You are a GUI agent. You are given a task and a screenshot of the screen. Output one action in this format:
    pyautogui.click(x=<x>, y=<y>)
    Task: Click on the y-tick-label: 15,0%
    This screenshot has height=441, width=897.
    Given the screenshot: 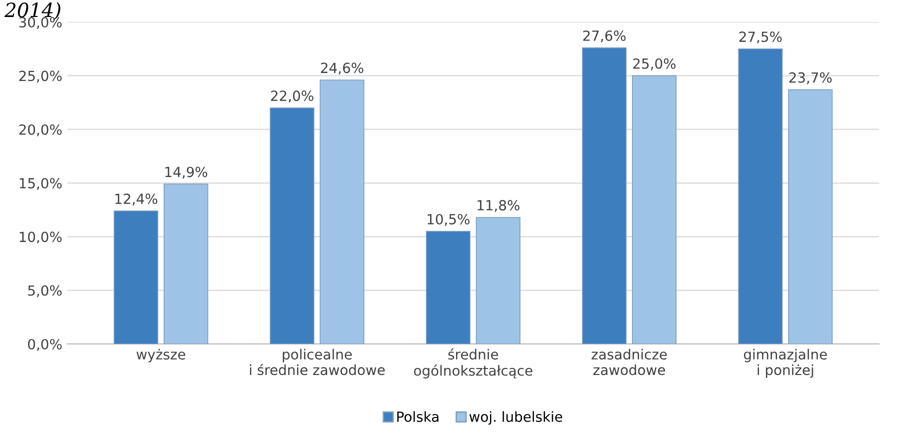 What is the action you would take?
    pyautogui.click(x=41, y=184)
    